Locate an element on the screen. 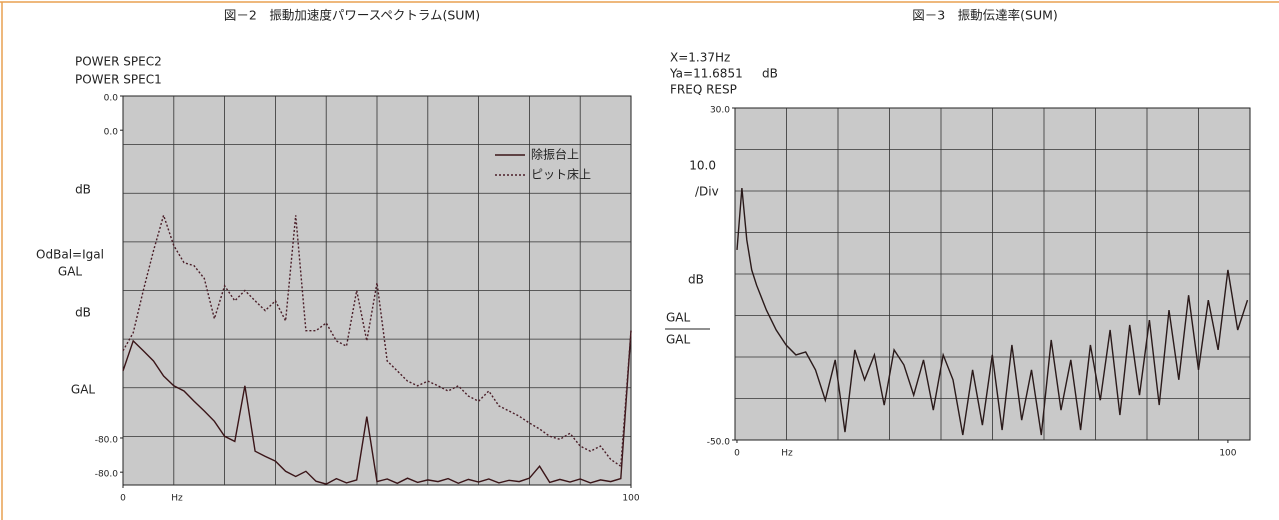 This screenshot has width=1279, height=520. legend-label: ピット床上 is located at coordinates (561, 175).